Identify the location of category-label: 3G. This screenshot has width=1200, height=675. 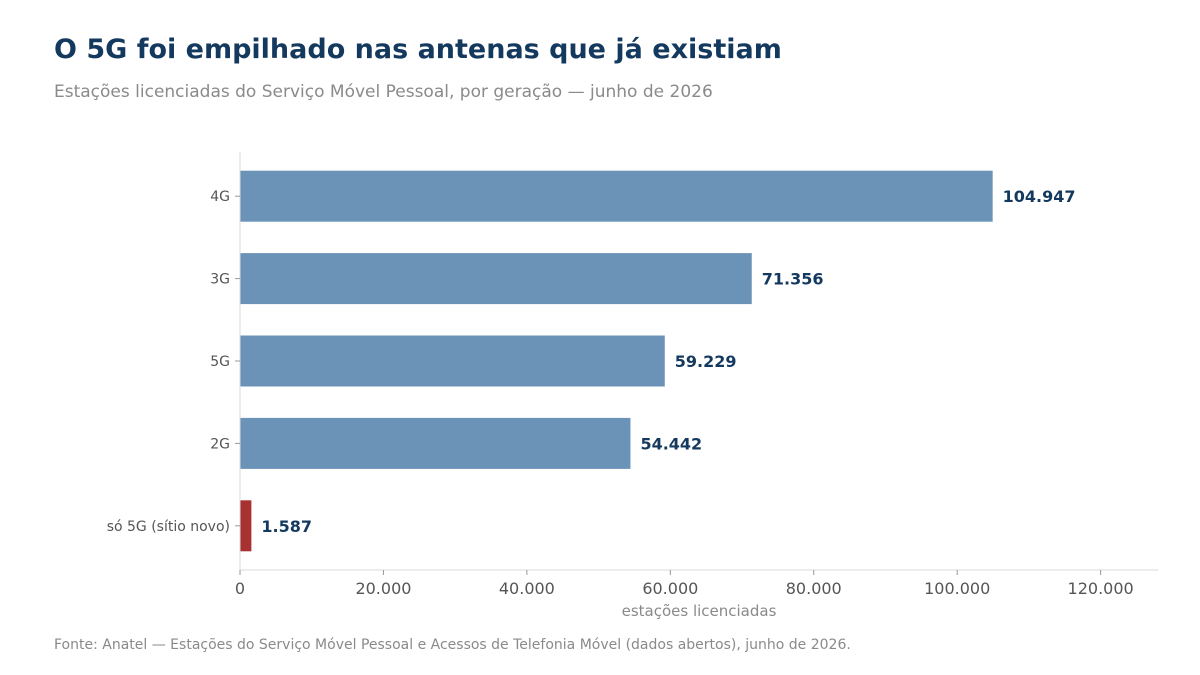
(220, 280).